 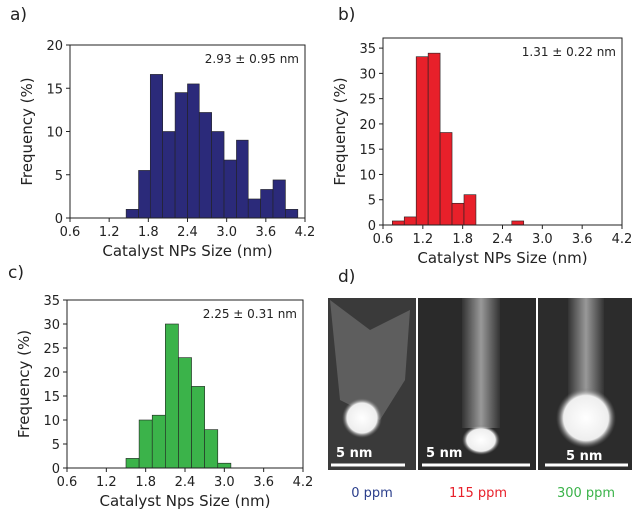 What do you see at coordinates (346, 15) in the screenshot?
I see `panel-label: b)` at bounding box center [346, 15].